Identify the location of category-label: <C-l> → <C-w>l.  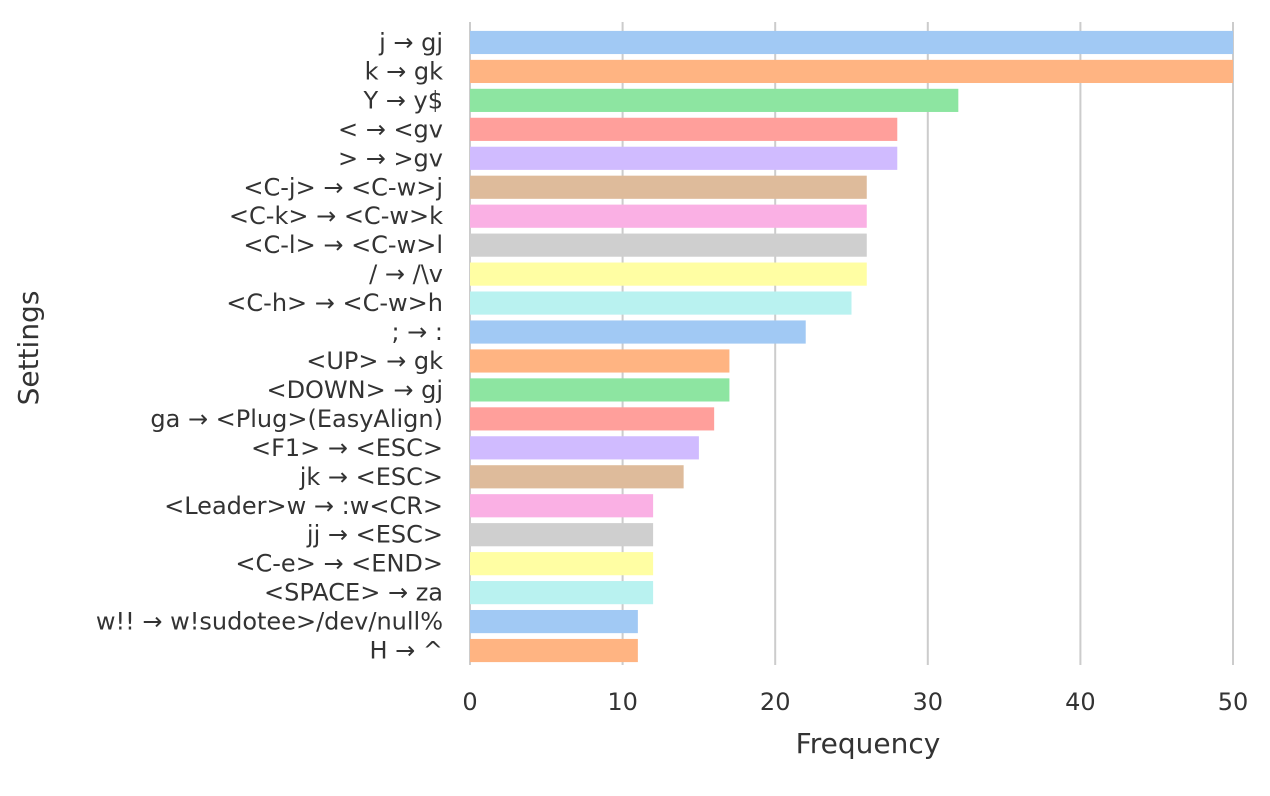
(343, 245).